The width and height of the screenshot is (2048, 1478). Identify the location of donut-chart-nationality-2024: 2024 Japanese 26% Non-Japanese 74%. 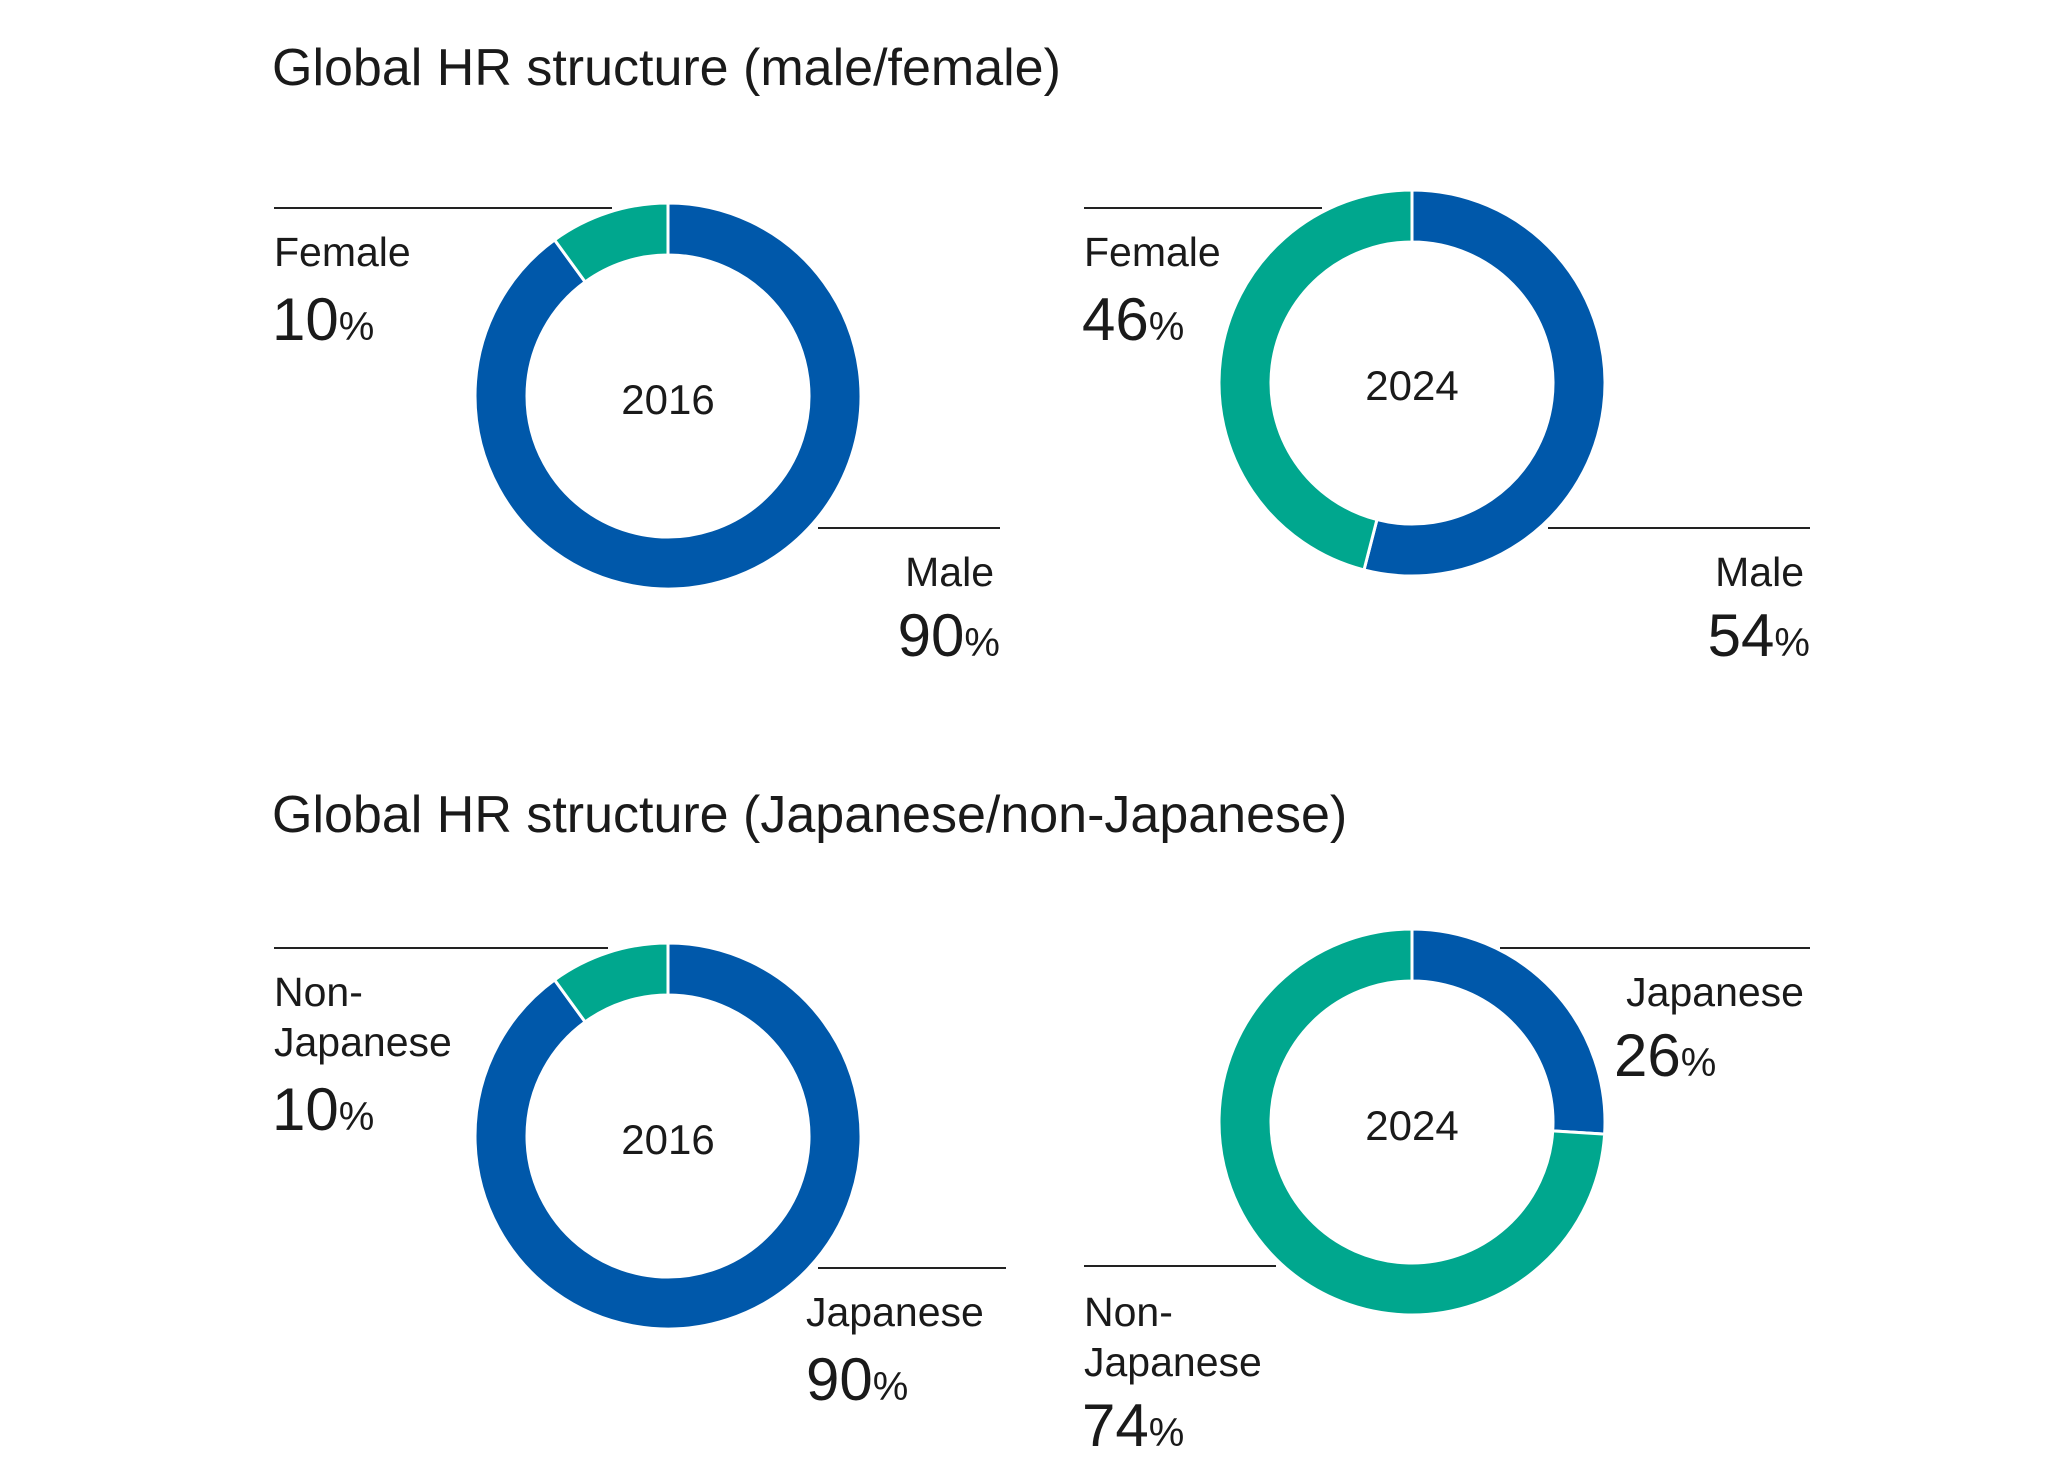
(1446, 1193).